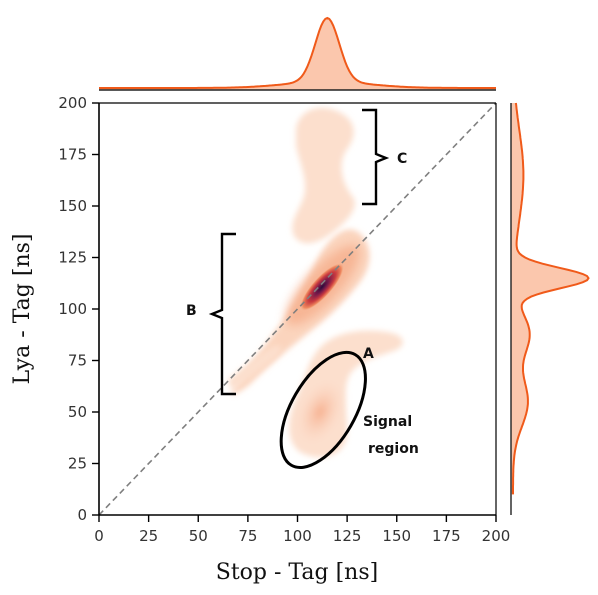  I want to click on annotation-signal-line-2: region, so click(393, 449).